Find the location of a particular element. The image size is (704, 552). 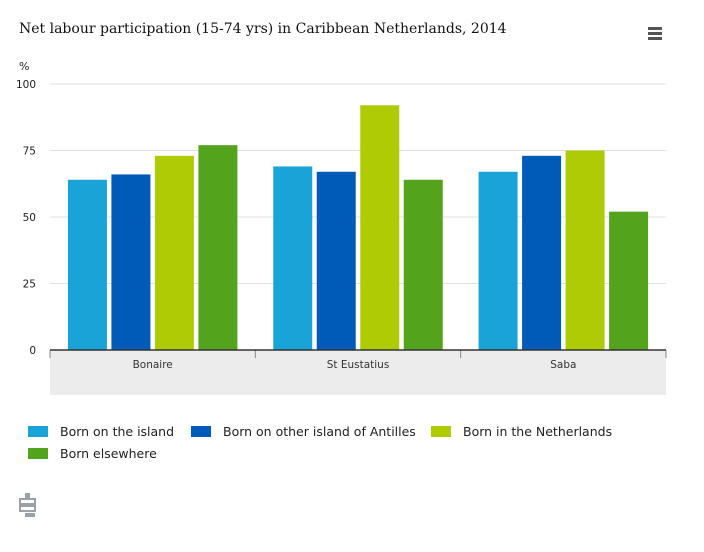

legend-item: Born elsewhere is located at coordinates (92, 453).